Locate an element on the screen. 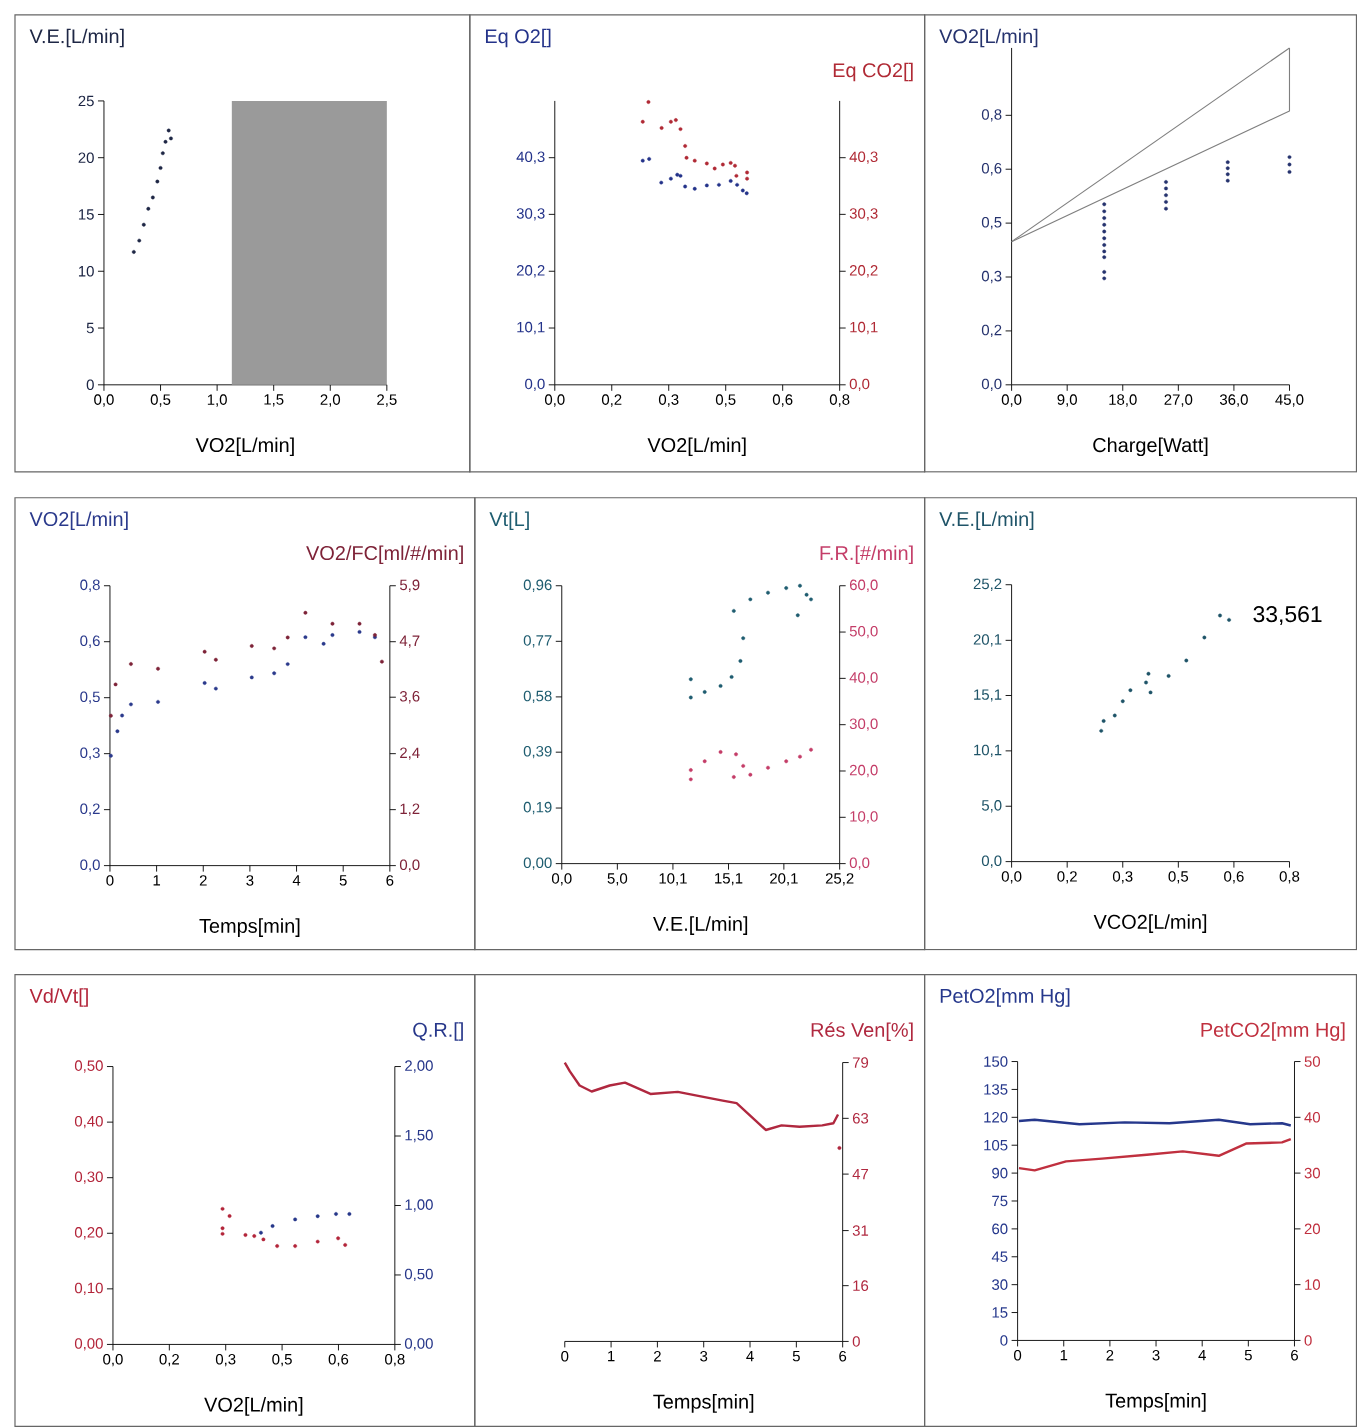 This screenshot has height=1427, width=1357. y2-tick-label: 2,00 is located at coordinates (419, 1066).